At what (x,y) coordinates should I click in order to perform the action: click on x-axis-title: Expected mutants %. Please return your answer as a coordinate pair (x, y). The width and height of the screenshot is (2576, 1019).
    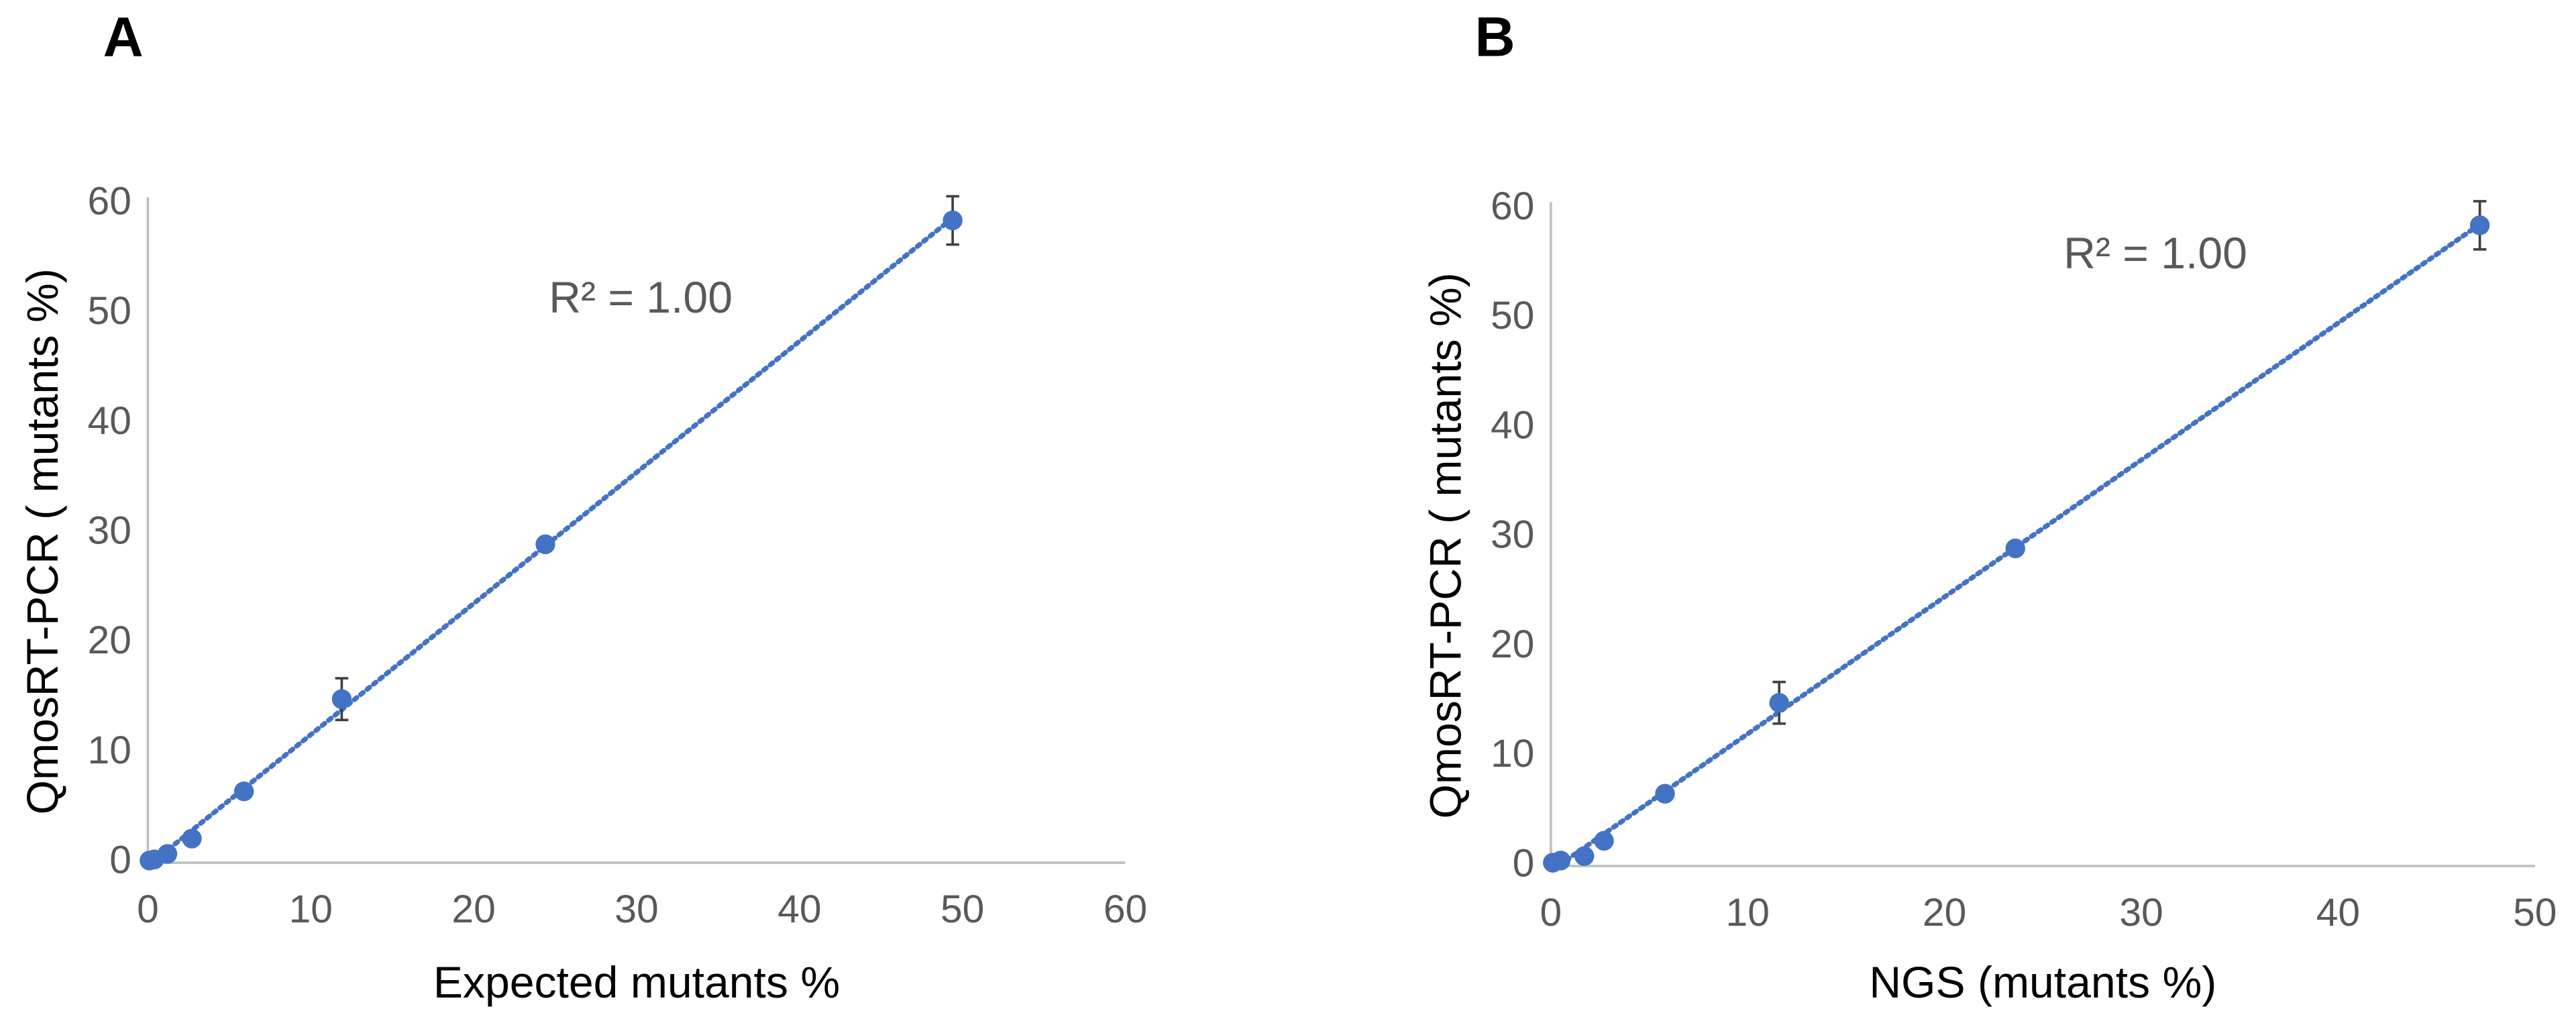
    Looking at the image, I should click on (636, 983).